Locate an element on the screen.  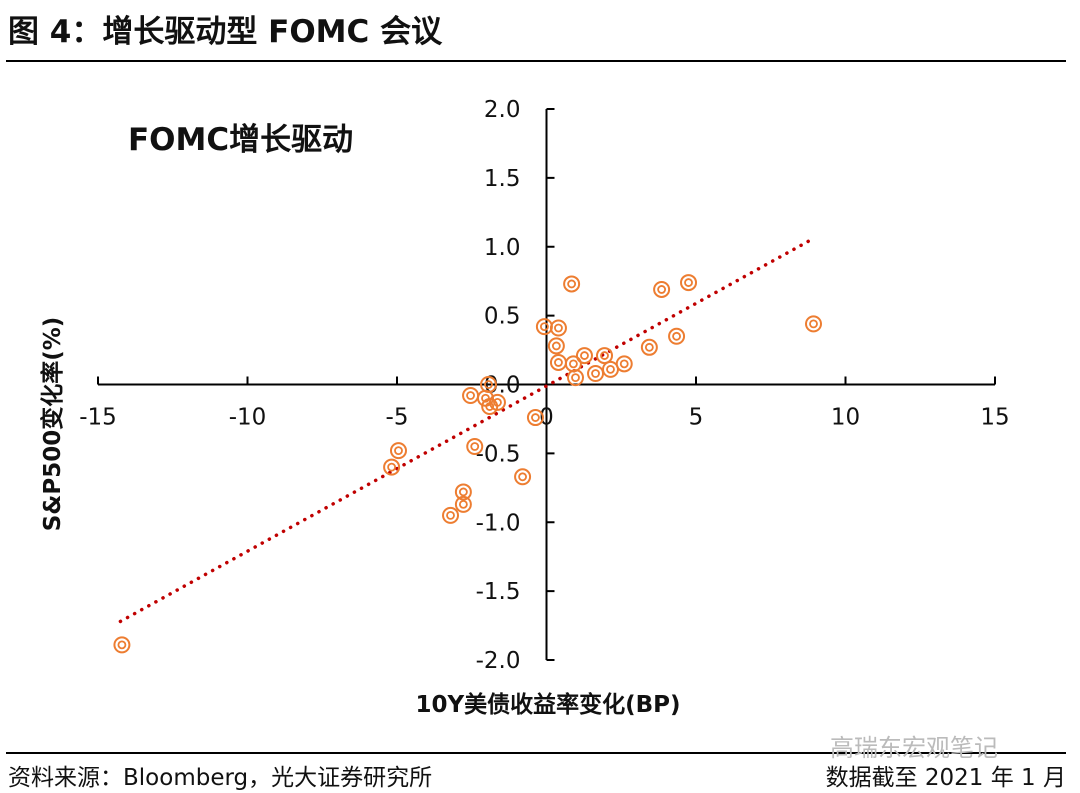
footer-rule is located at coordinates (536, 753).